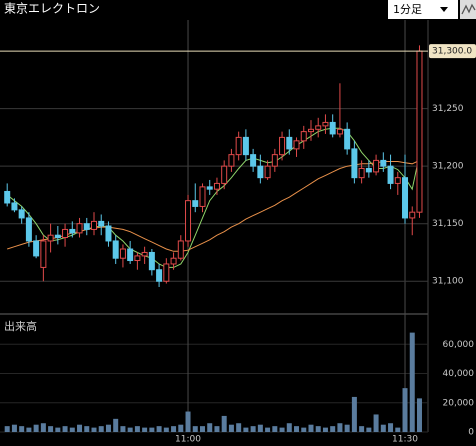 This screenshot has height=446, width=476. What do you see at coordinates (452, 51) in the screenshot?
I see `last-price-box` at bounding box center [452, 51].